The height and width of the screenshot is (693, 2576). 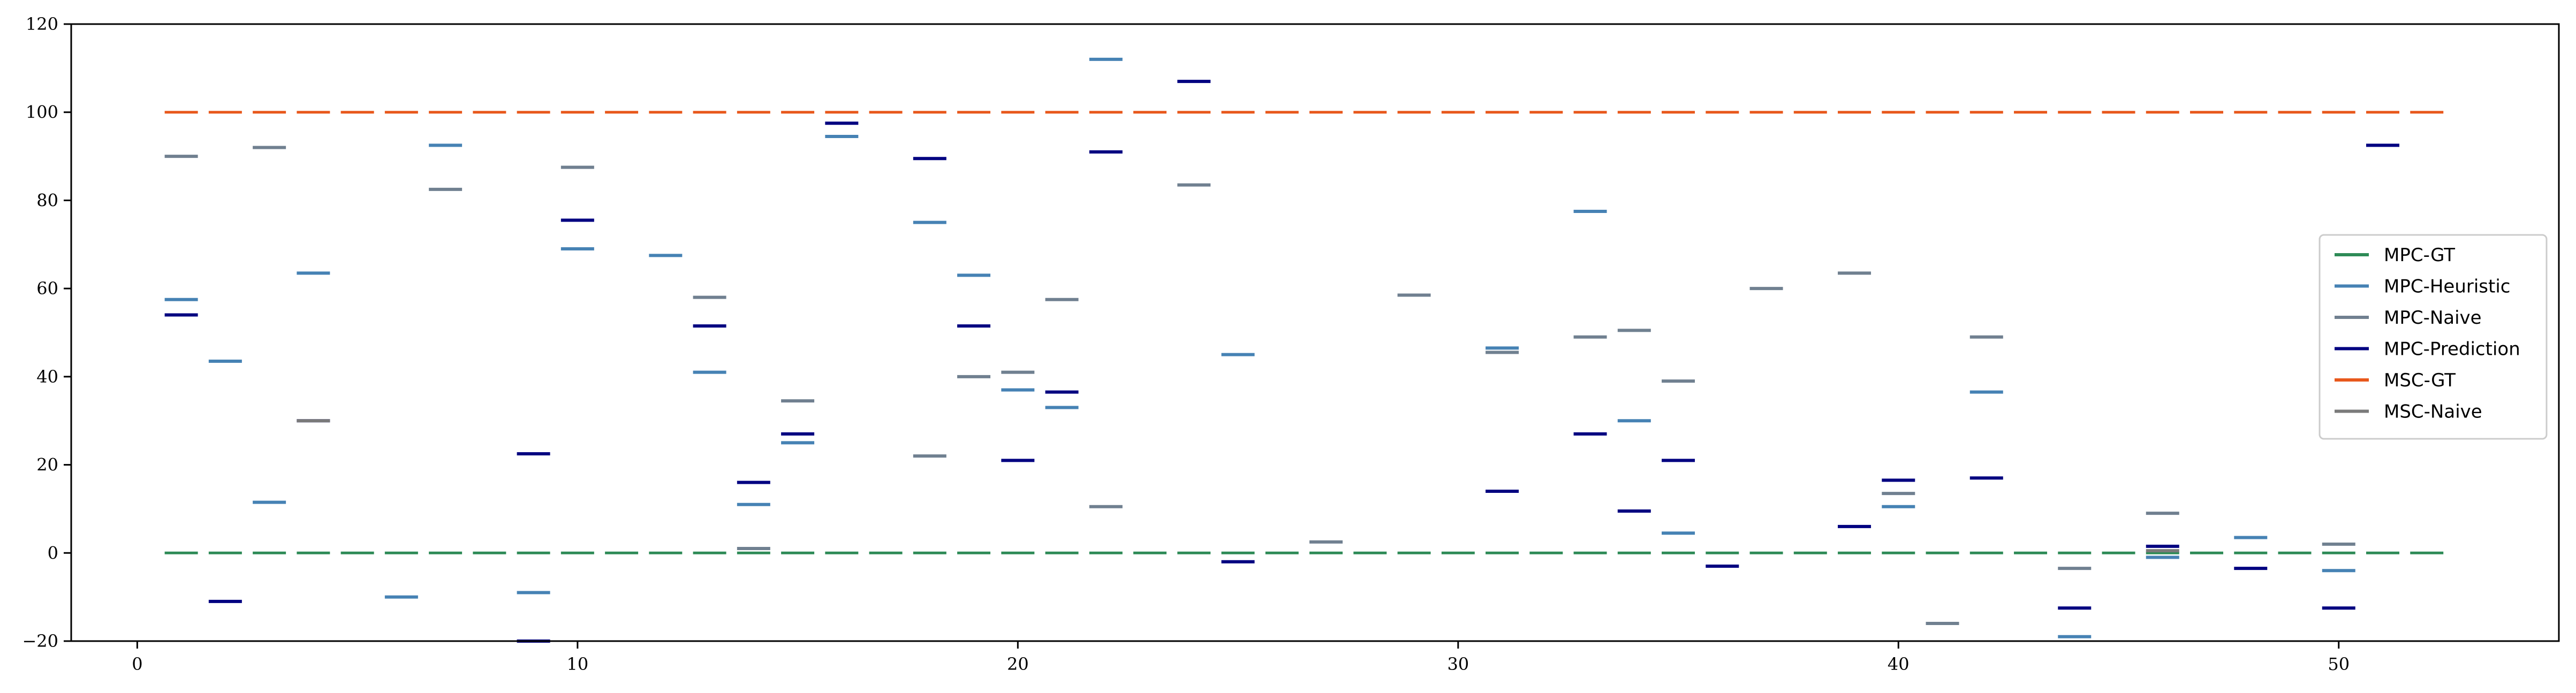 I want to click on y-tick-label: 100, so click(x=42, y=112).